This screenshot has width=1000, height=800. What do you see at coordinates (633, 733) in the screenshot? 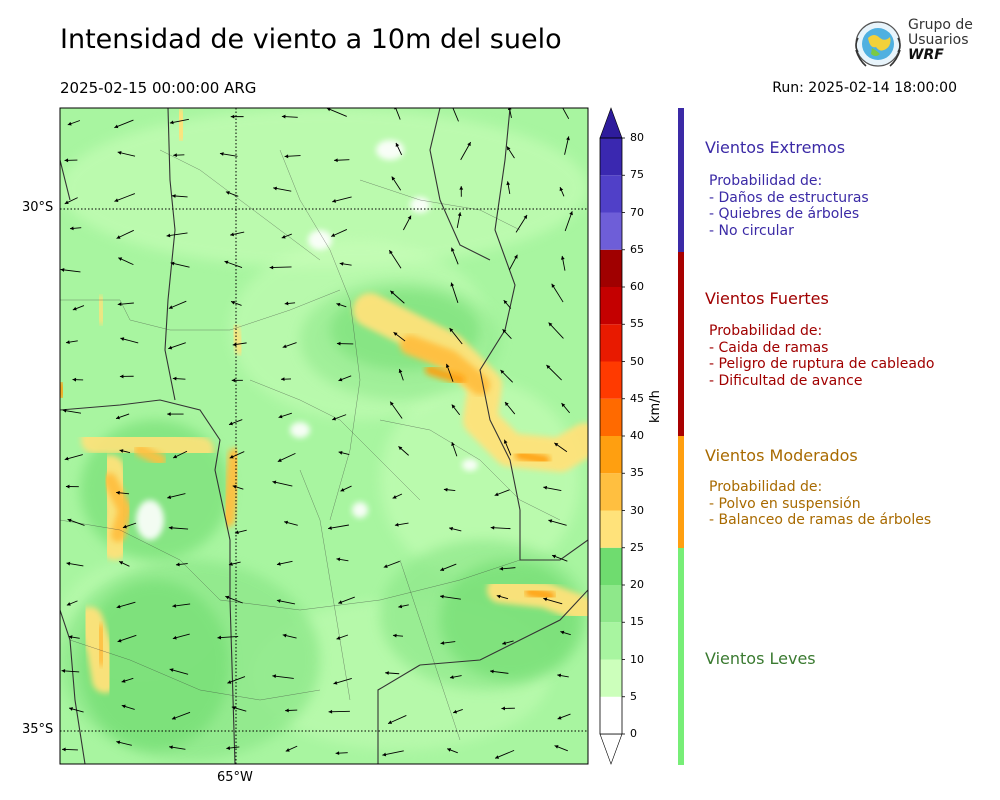
I see `colorbar-tick-label: 0` at bounding box center [633, 733].